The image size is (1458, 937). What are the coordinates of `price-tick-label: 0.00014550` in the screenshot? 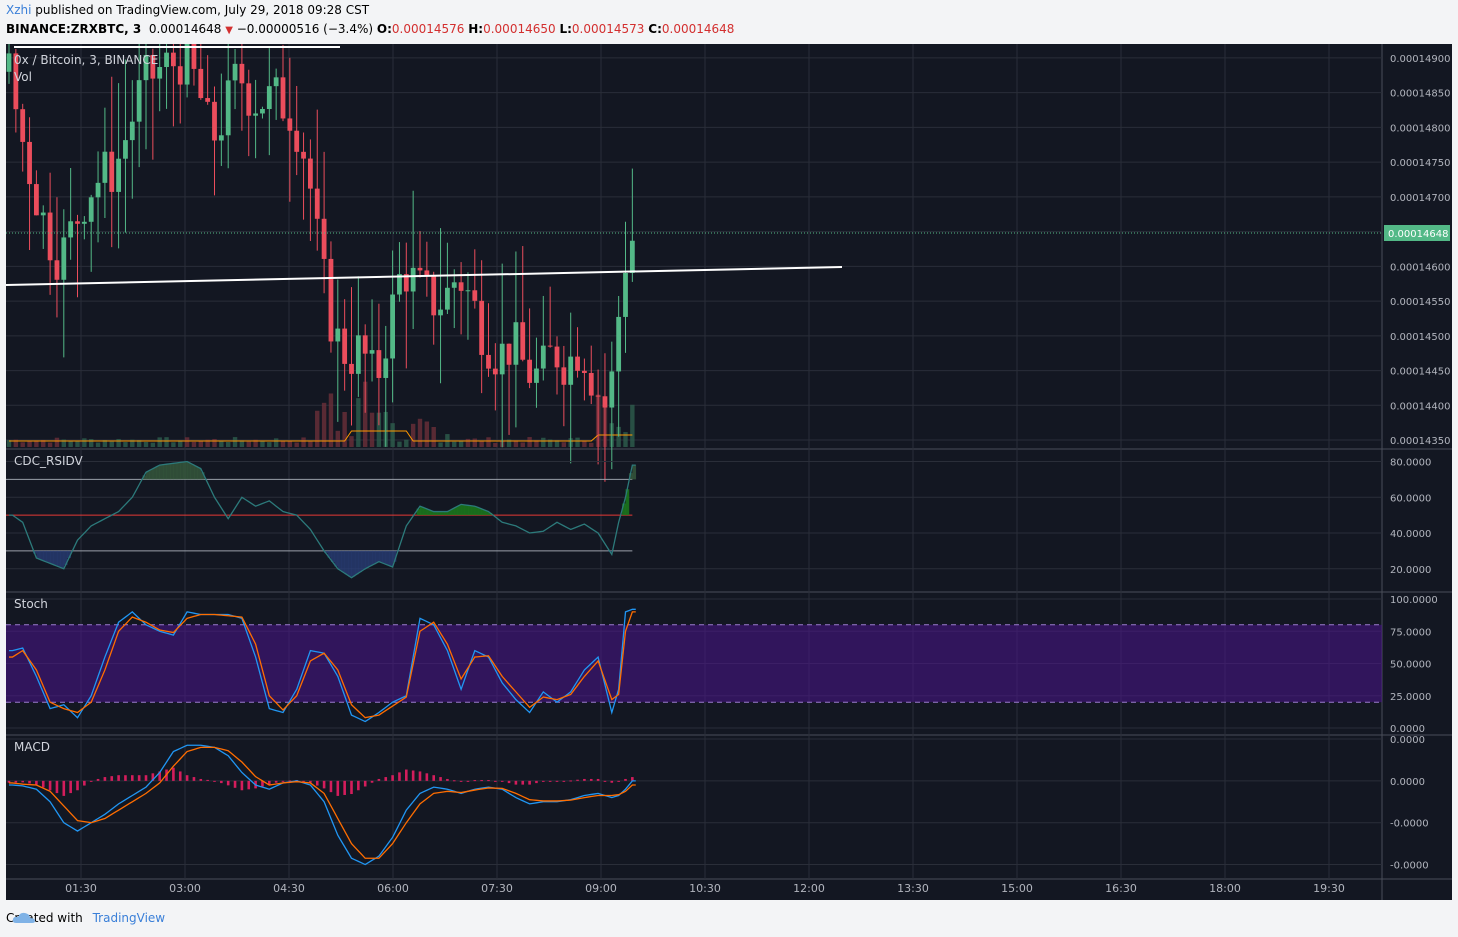 It's located at (1420, 302).